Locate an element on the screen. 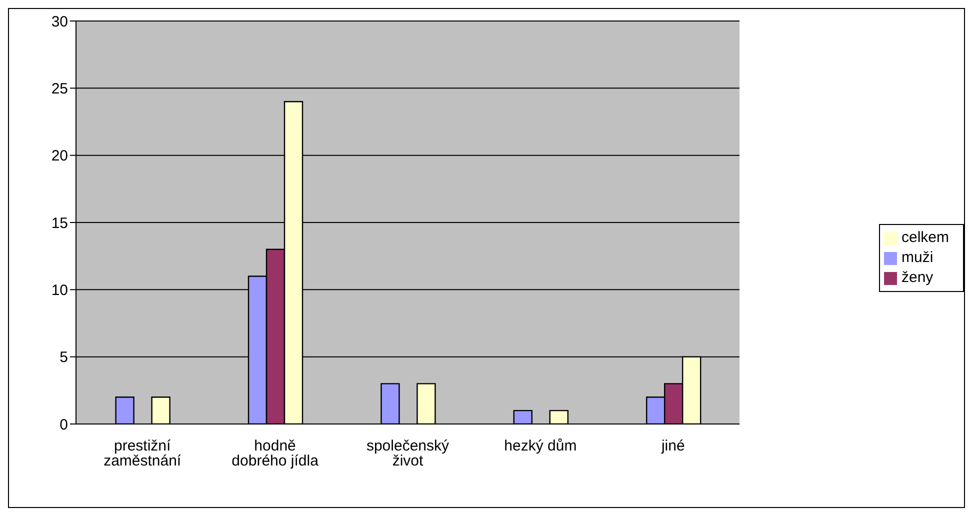  y-tick-label: 5 is located at coordinates (64, 357).